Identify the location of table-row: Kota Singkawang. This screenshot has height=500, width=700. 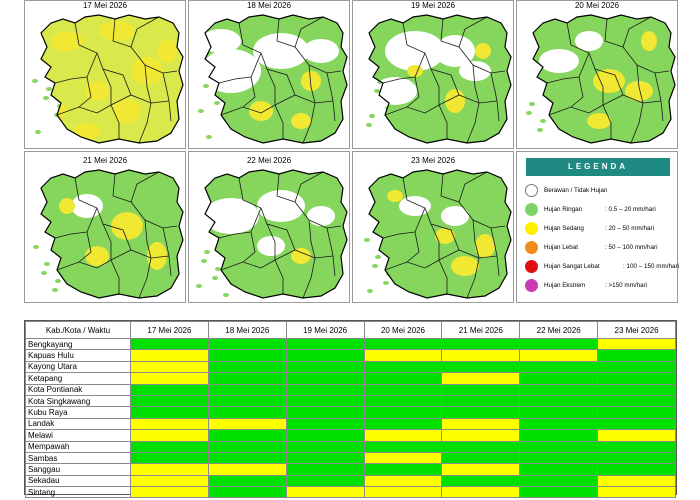
(350, 401).